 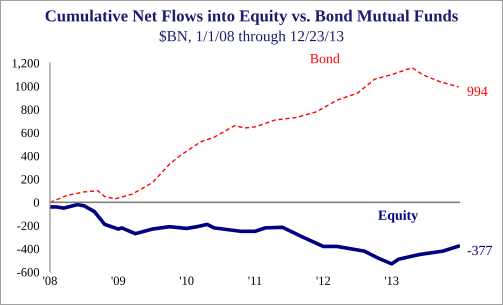 What do you see at coordinates (26, 64) in the screenshot?
I see `y-tick-label: 1,200` at bounding box center [26, 64].